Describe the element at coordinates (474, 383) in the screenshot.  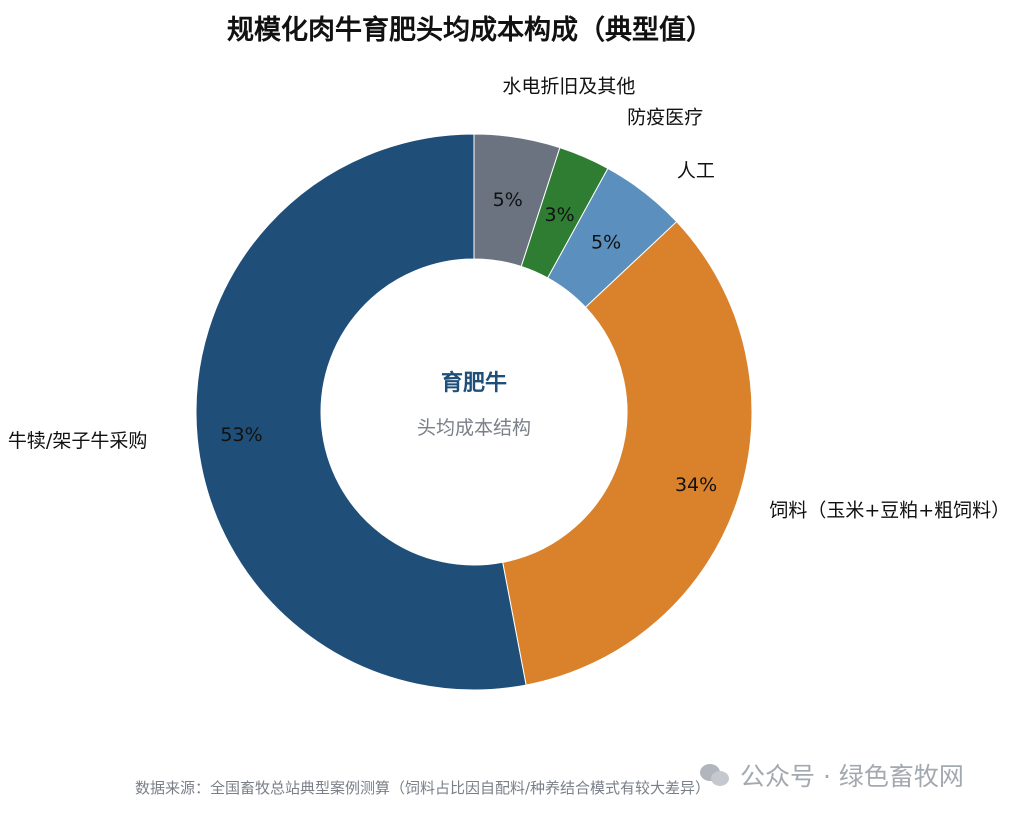
I see `center-title: 育肥牛` at that location.